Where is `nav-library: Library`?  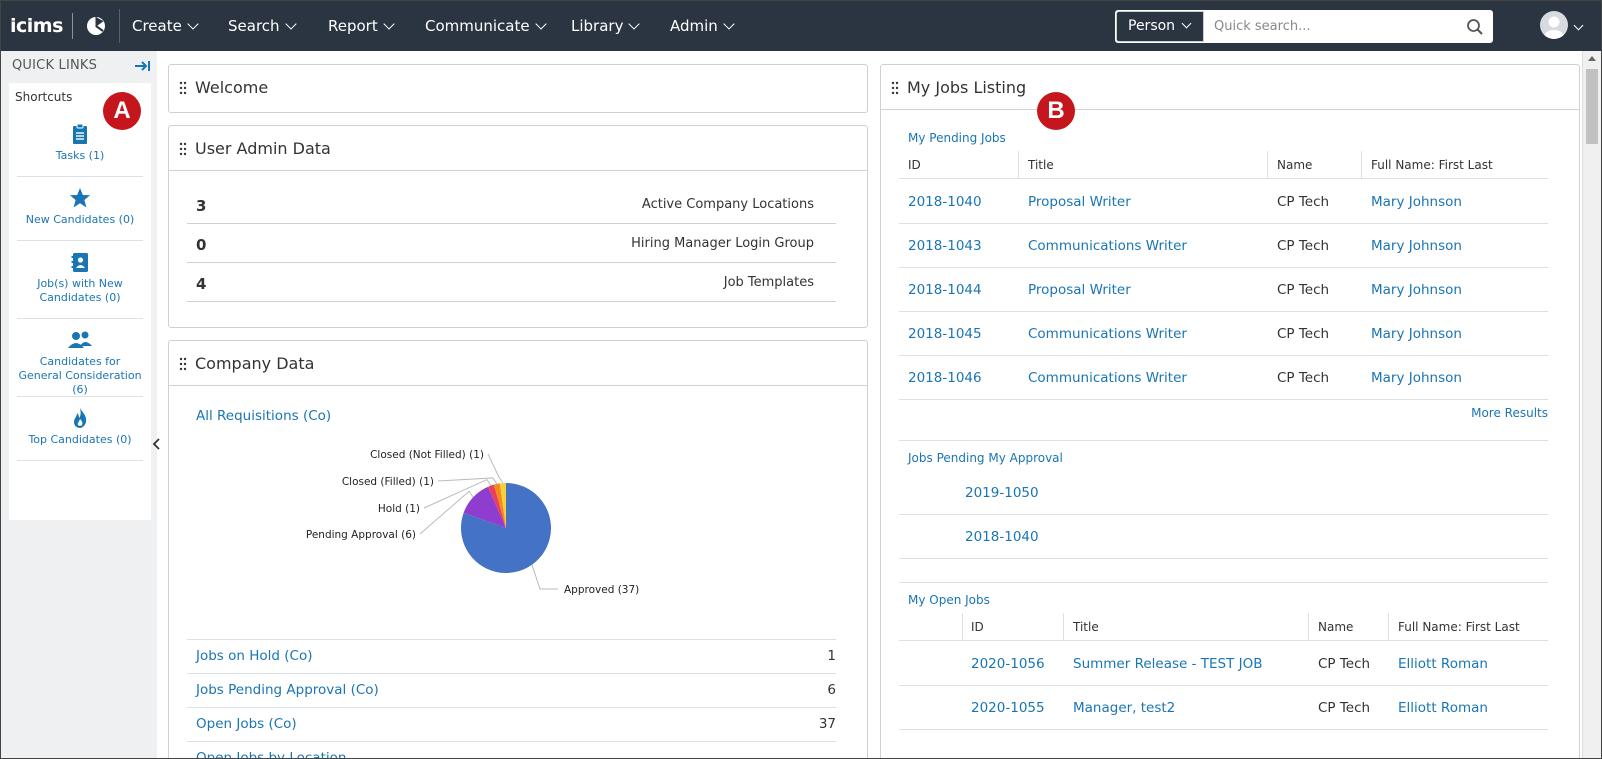
nav-library: Library is located at coordinates (606, 26).